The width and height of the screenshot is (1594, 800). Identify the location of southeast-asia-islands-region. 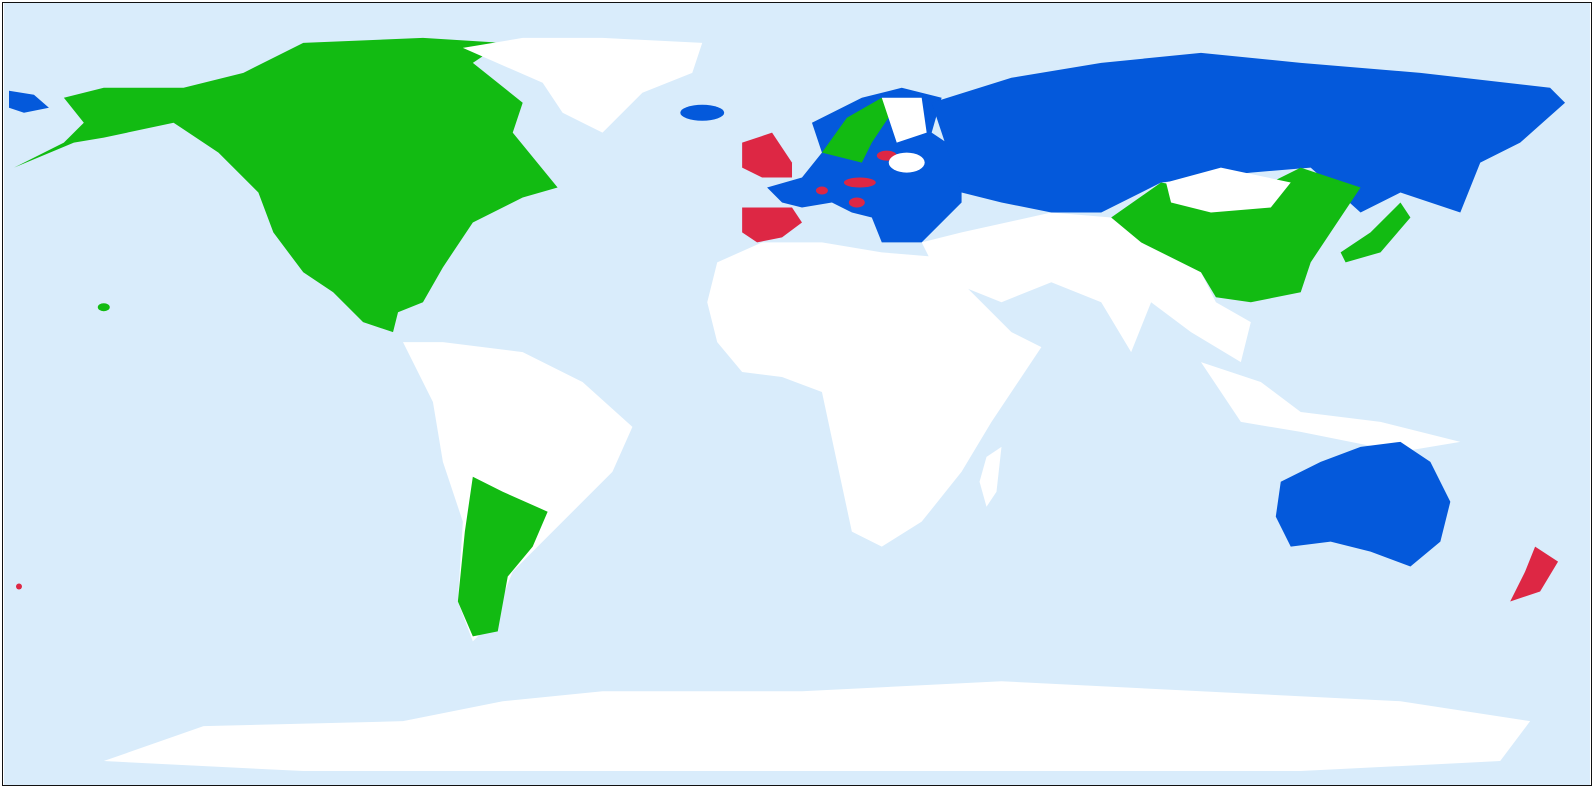
(1330, 407).